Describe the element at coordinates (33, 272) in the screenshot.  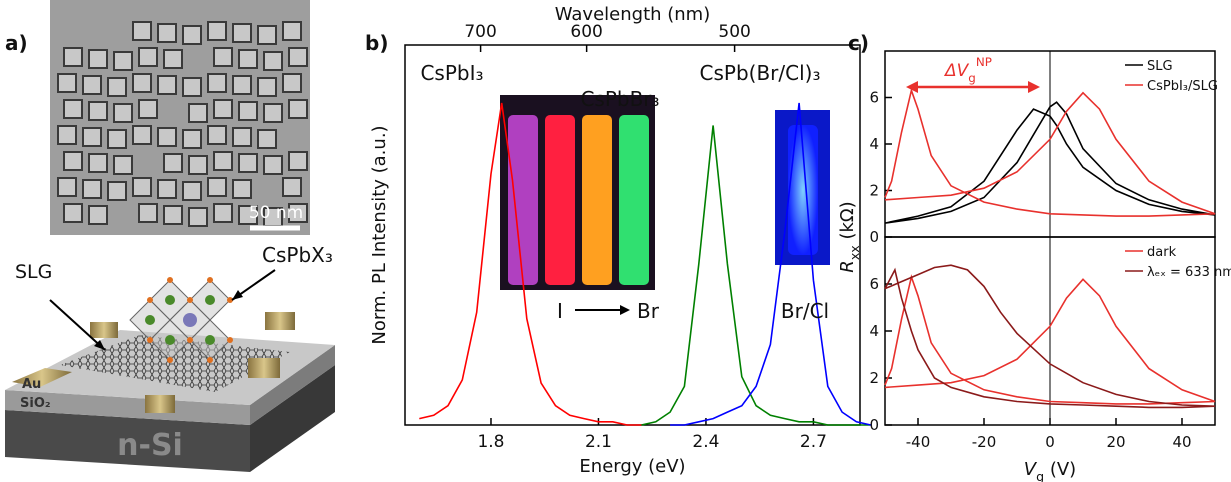
I see `schematic-label: SLG` at that location.